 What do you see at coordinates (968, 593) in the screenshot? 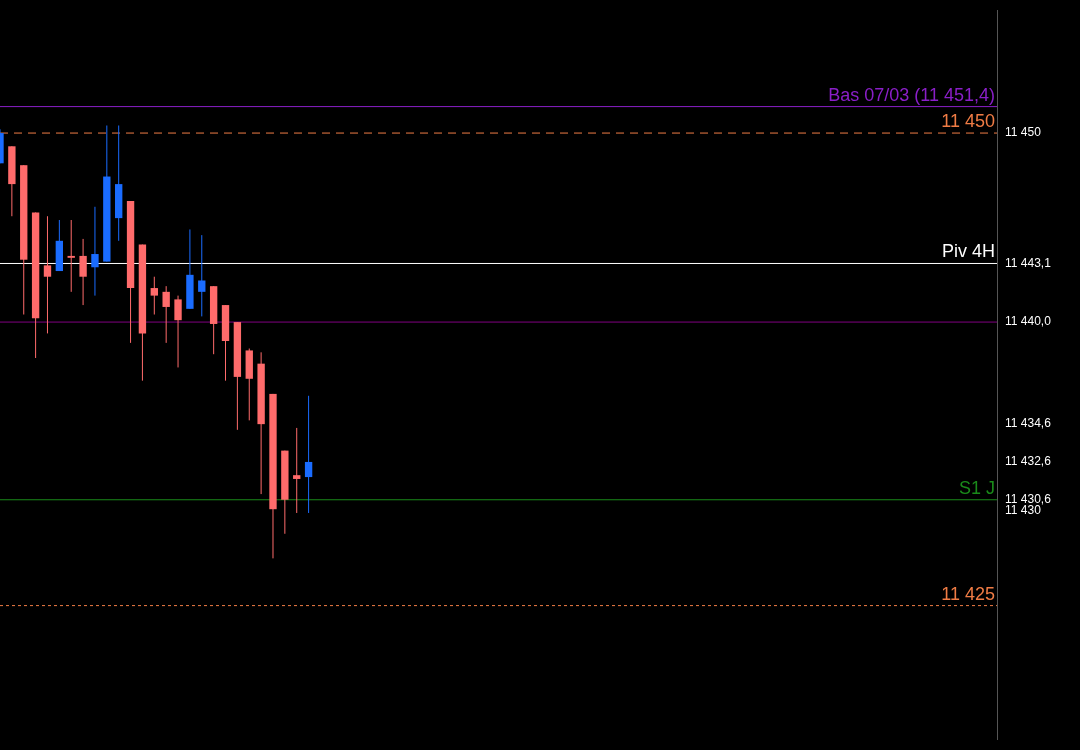
I see `ref-line-label: 11 425` at bounding box center [968, 593].